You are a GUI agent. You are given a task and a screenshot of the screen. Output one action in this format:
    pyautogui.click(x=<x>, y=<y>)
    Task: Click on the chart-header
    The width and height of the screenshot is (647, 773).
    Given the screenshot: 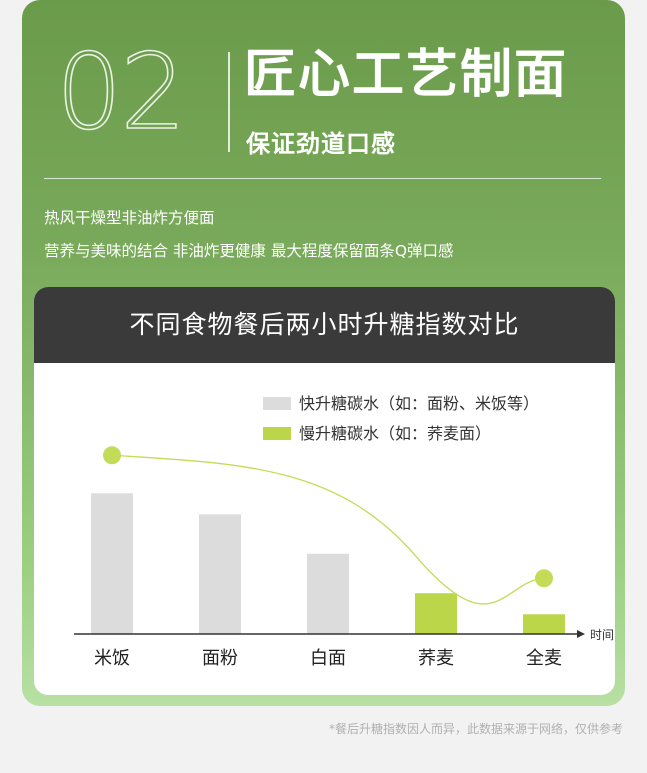 What is the action you would take?
    pyautogui.click(x=324, y=325)
    